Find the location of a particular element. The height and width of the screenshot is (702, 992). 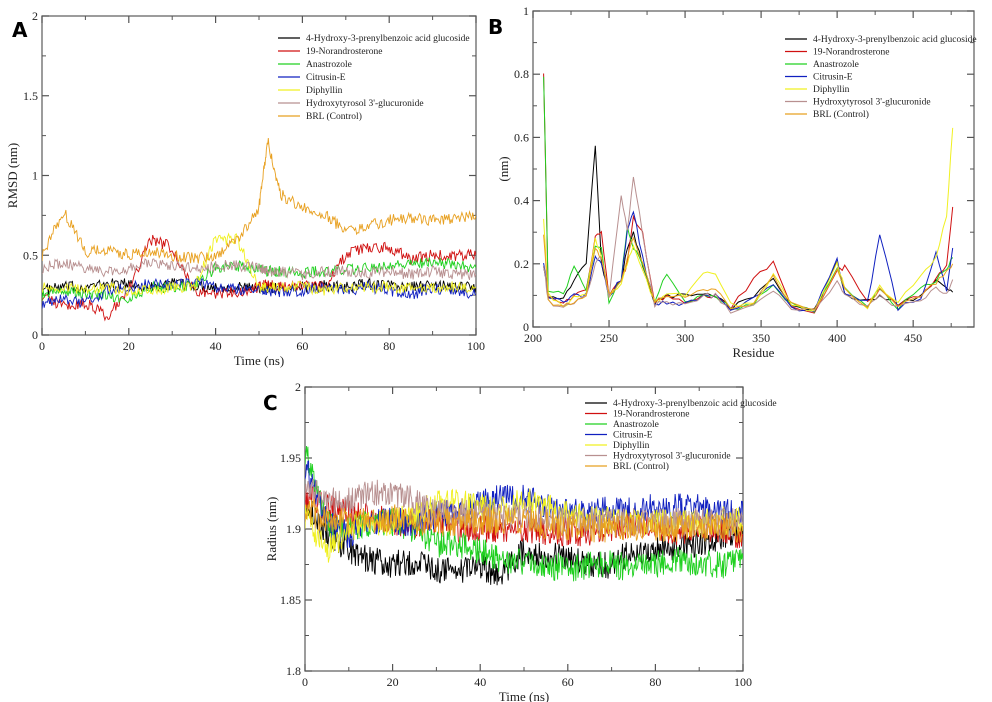

y-tick-label: 0.8 is located at coordinates (521, 74).